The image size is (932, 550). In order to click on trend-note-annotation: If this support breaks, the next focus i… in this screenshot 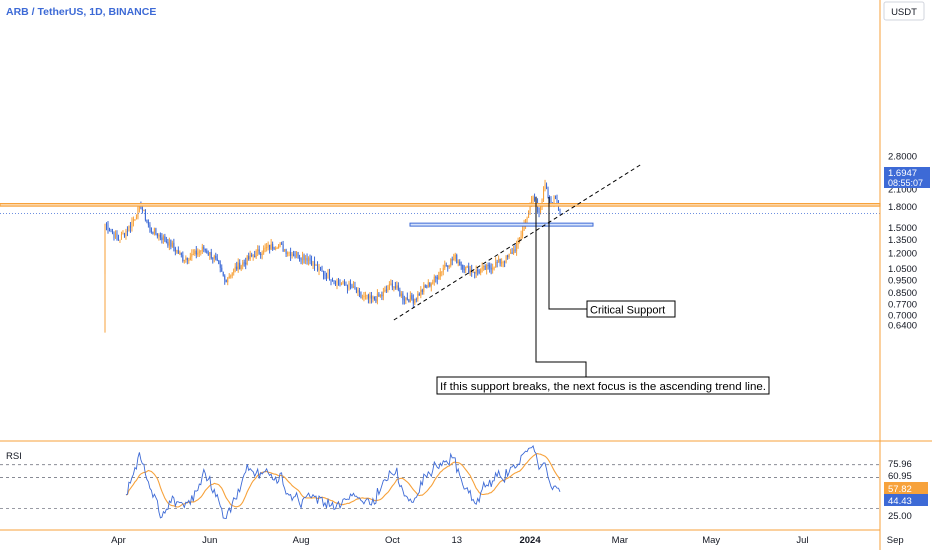, I will do `click(603, 385)`.